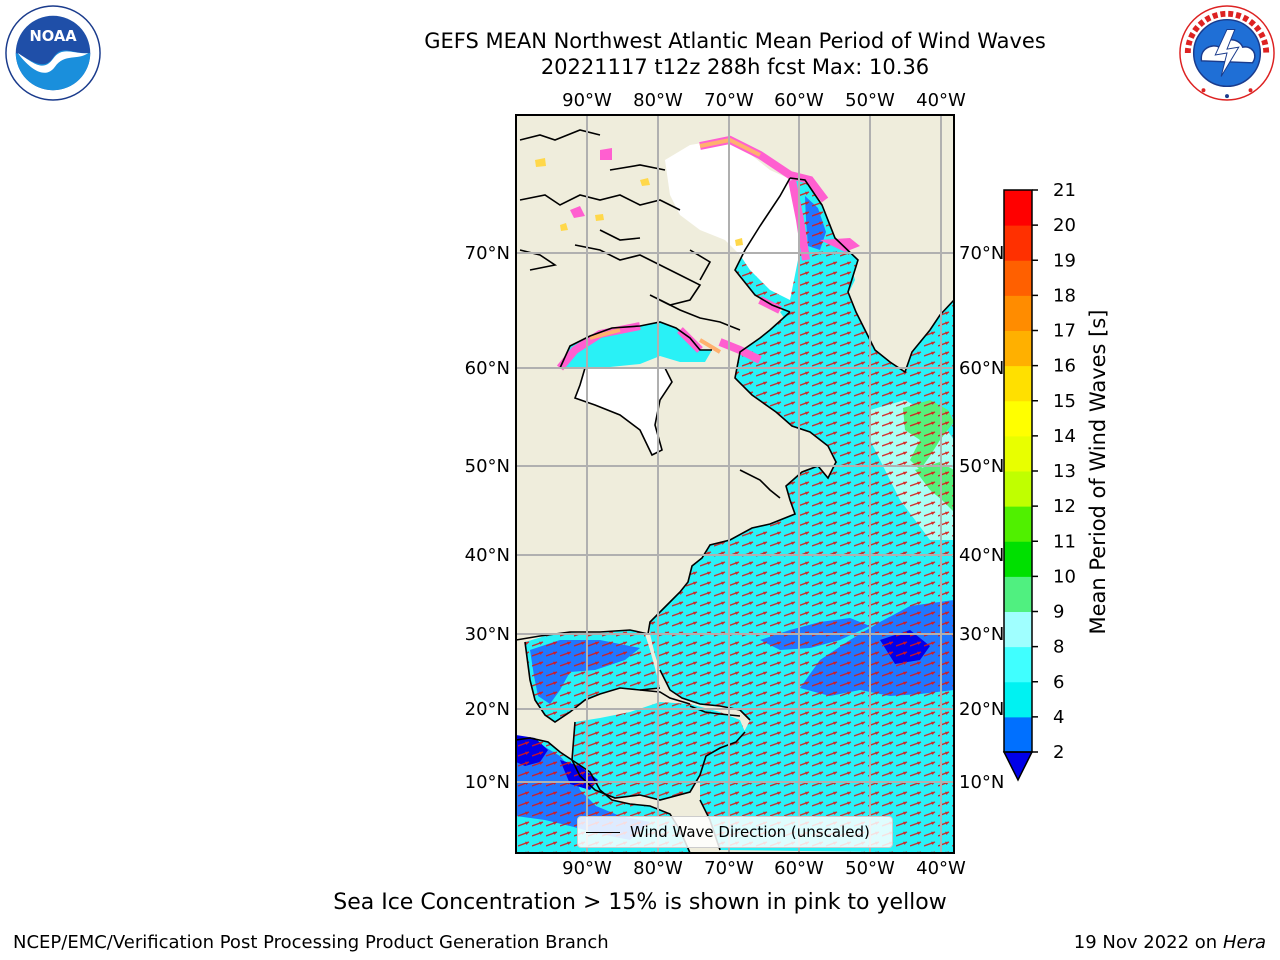  Describe the element at coordinates (623, 411) in the screenshot. I see `hudson-bay-area` at that location.